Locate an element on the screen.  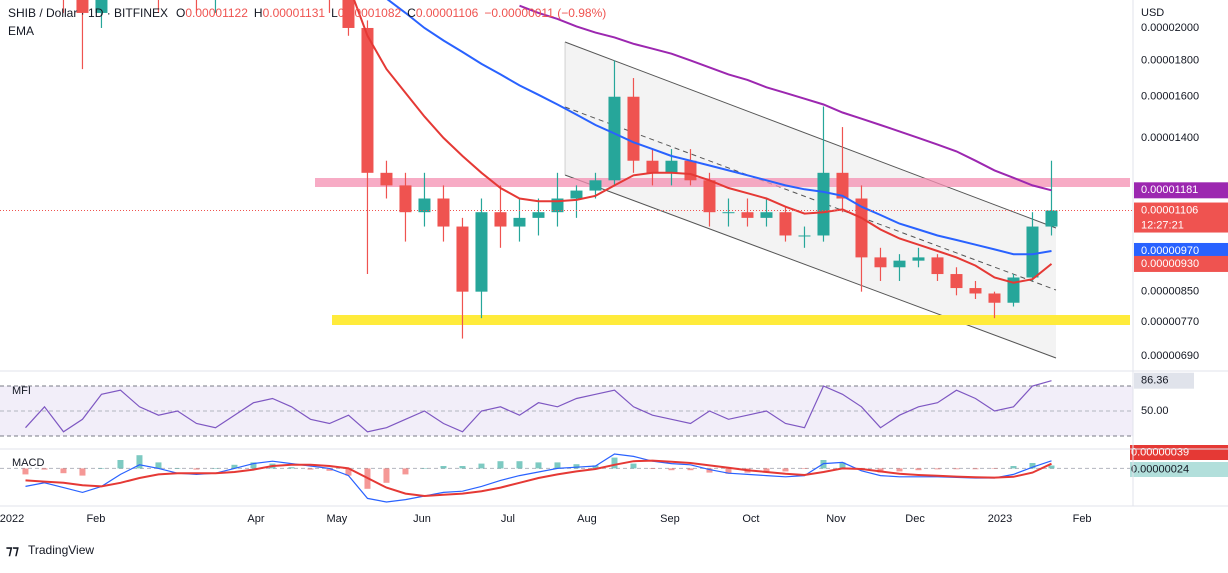
close: 0.00001106 is located at coordinates (447, 13).